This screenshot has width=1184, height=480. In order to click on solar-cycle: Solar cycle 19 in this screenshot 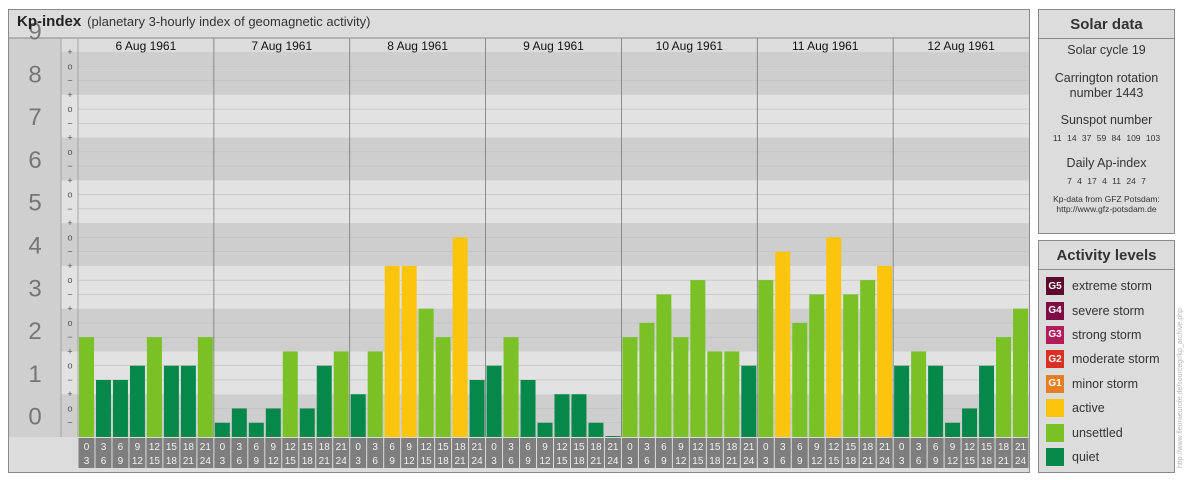, I will do `click(1106, 50)`.